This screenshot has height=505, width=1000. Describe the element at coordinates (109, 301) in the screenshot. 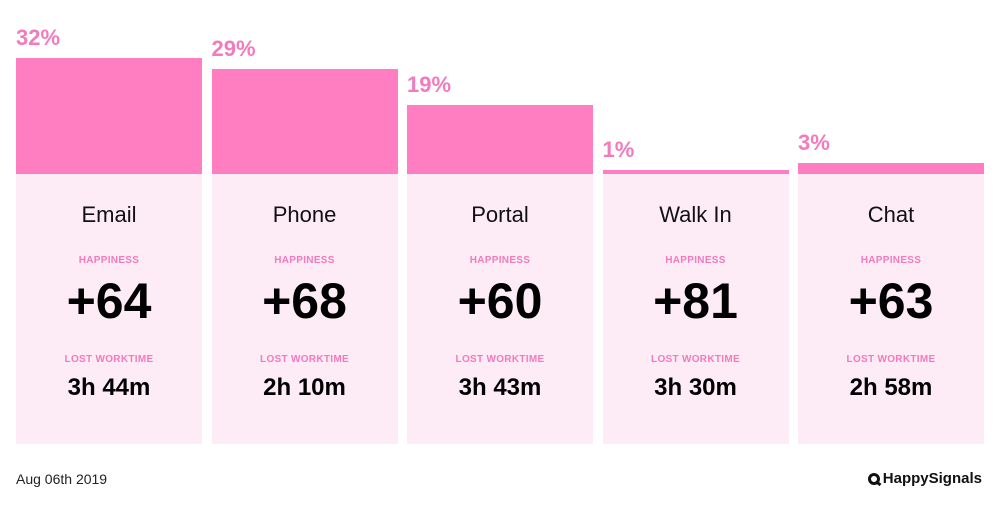

I see `happiness-value: +64` at that location.